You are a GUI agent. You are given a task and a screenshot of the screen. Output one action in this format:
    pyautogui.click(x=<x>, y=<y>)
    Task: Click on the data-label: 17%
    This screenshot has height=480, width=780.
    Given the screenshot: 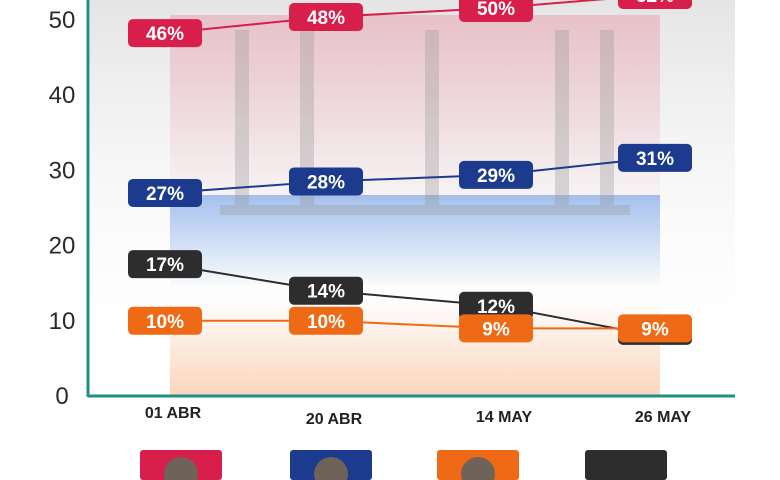 What is the action you would take?
    pyautogui.click(x=165, y=265)
    